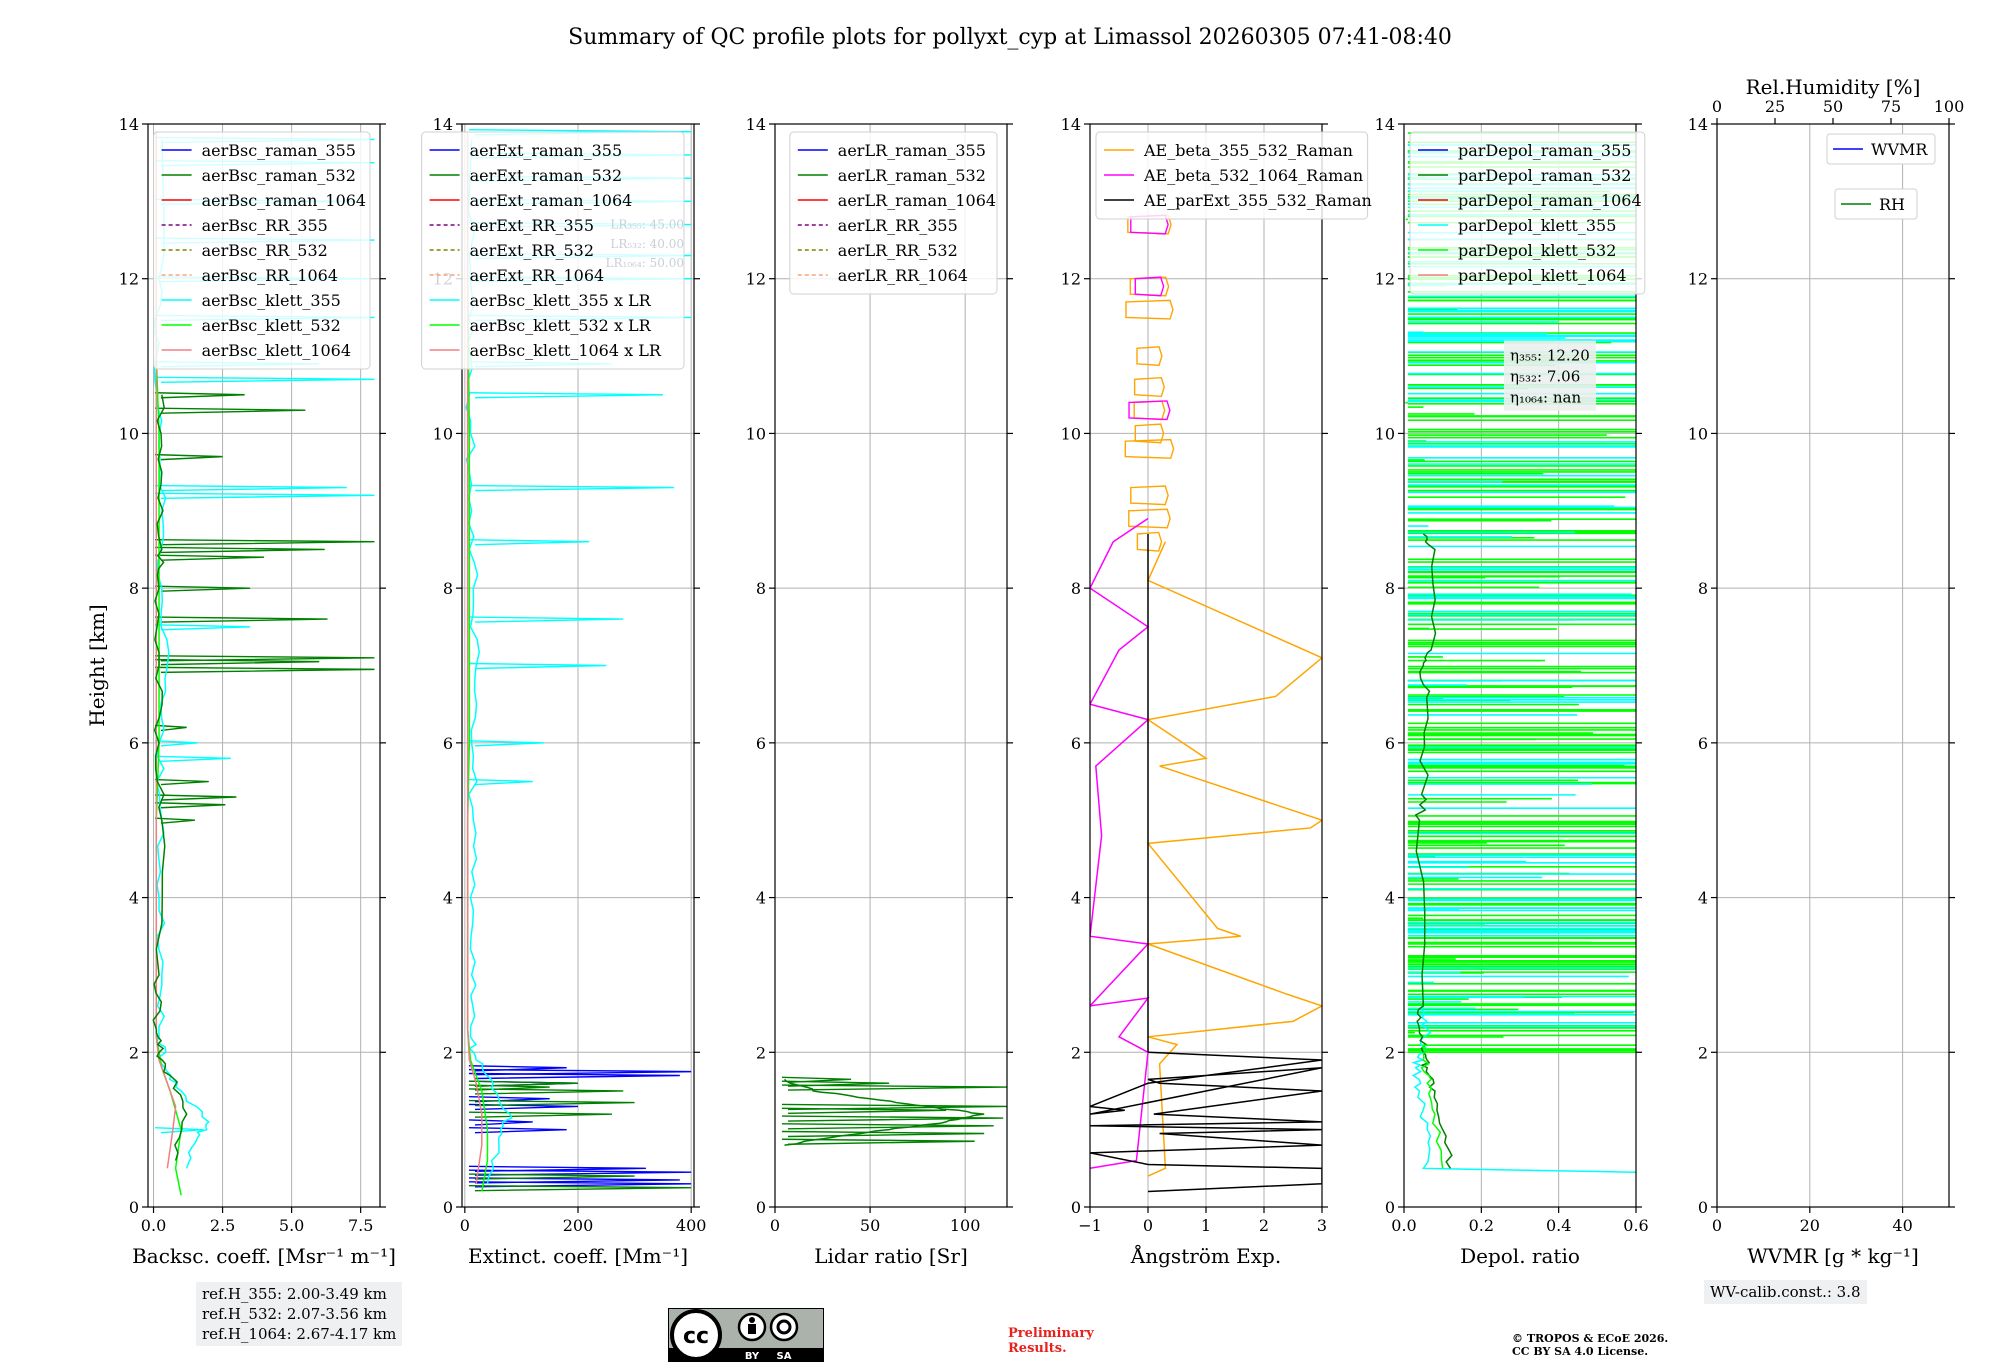 Image resolution: width=2000 pixels, height=1362 pixels. What do you see at coordinates (265, 250) in the screenshot?
I see `legend-label: aerBsc_RR_532` at bounding box center [265, 250].